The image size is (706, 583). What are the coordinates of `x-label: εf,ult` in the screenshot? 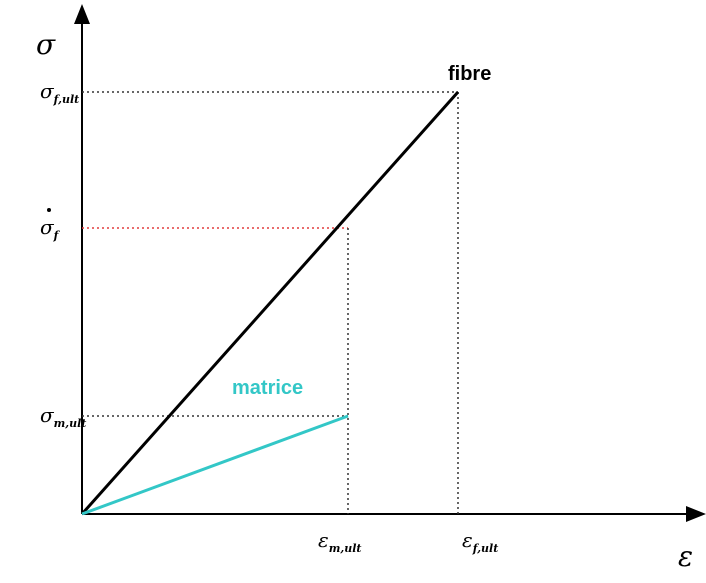 It's located at (480, 541).